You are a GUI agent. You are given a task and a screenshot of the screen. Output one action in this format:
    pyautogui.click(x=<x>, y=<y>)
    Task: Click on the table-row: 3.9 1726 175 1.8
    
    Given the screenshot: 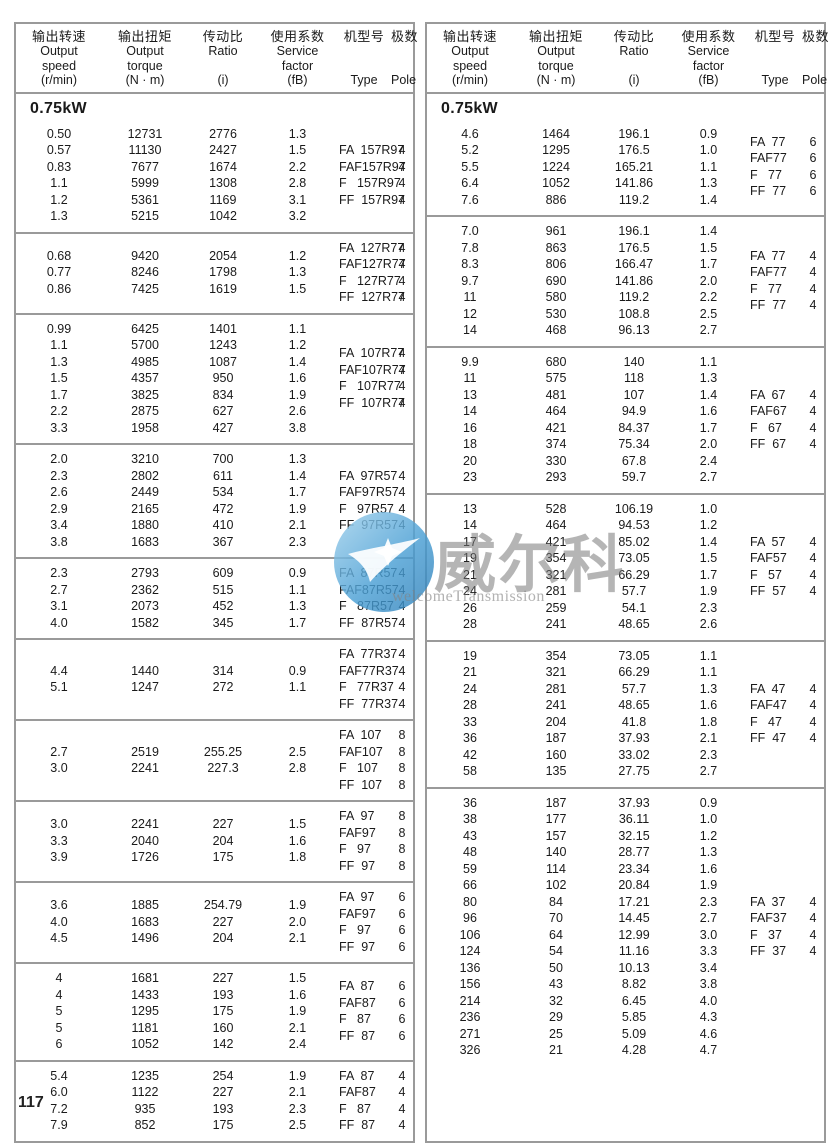 What is the action you would take?
    pyautogui.click(x=176, y=857)
    